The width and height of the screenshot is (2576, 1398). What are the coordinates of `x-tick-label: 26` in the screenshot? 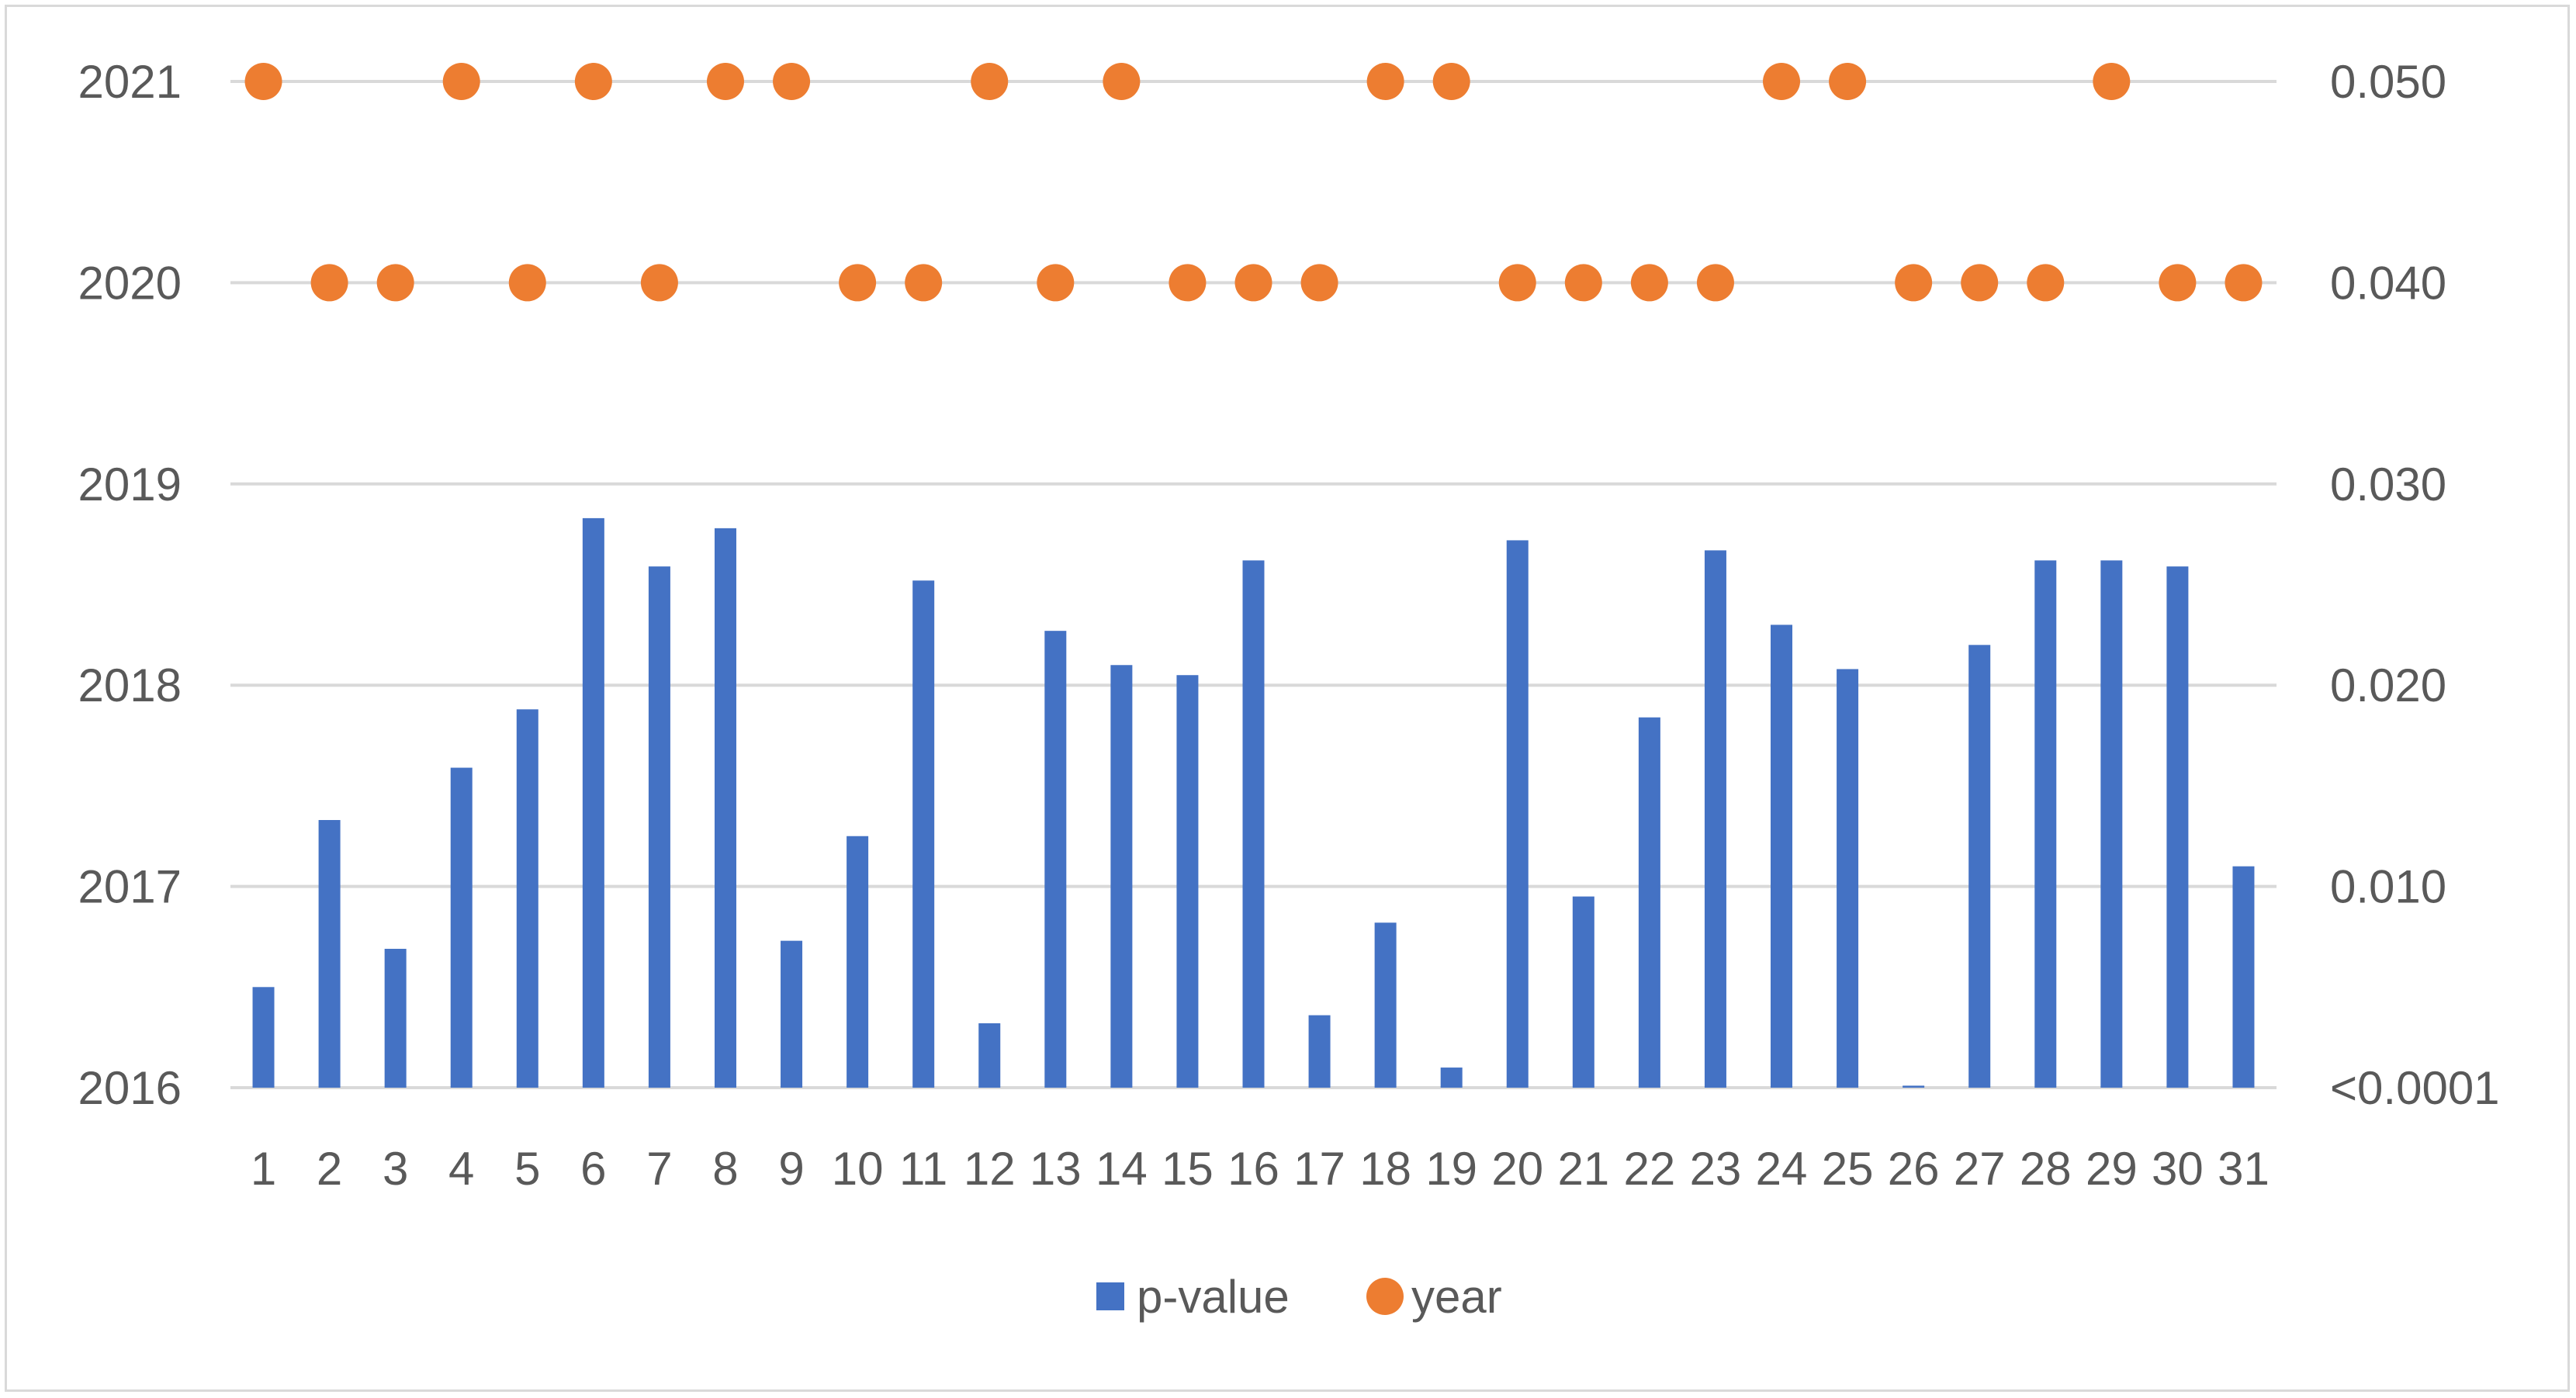 It's located at (1914, 1169).